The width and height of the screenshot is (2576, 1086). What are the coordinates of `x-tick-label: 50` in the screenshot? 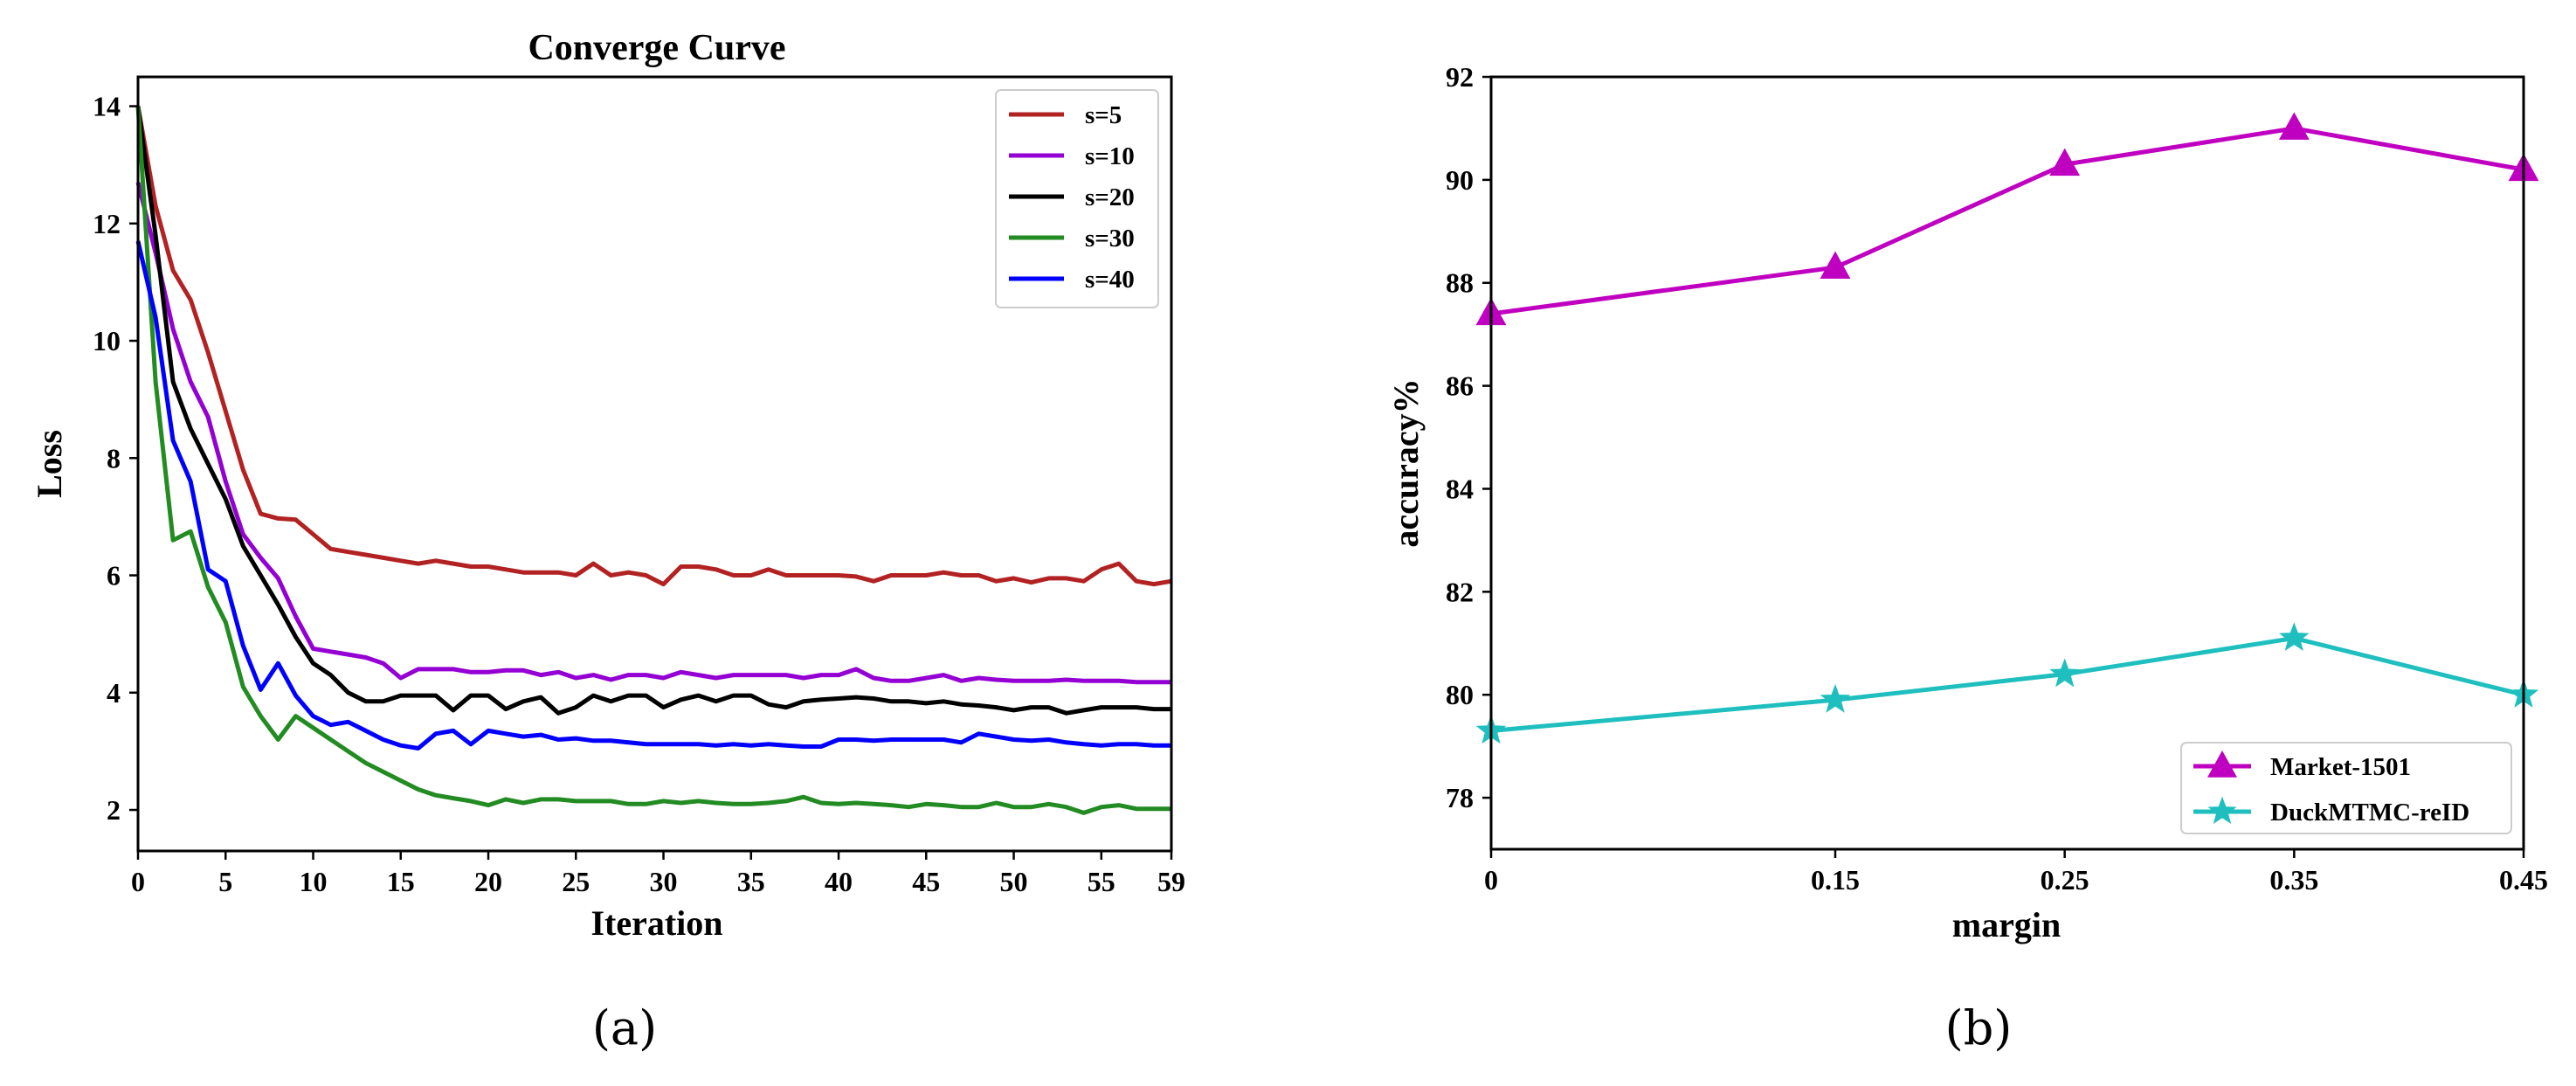 It's located at (1014, 881).